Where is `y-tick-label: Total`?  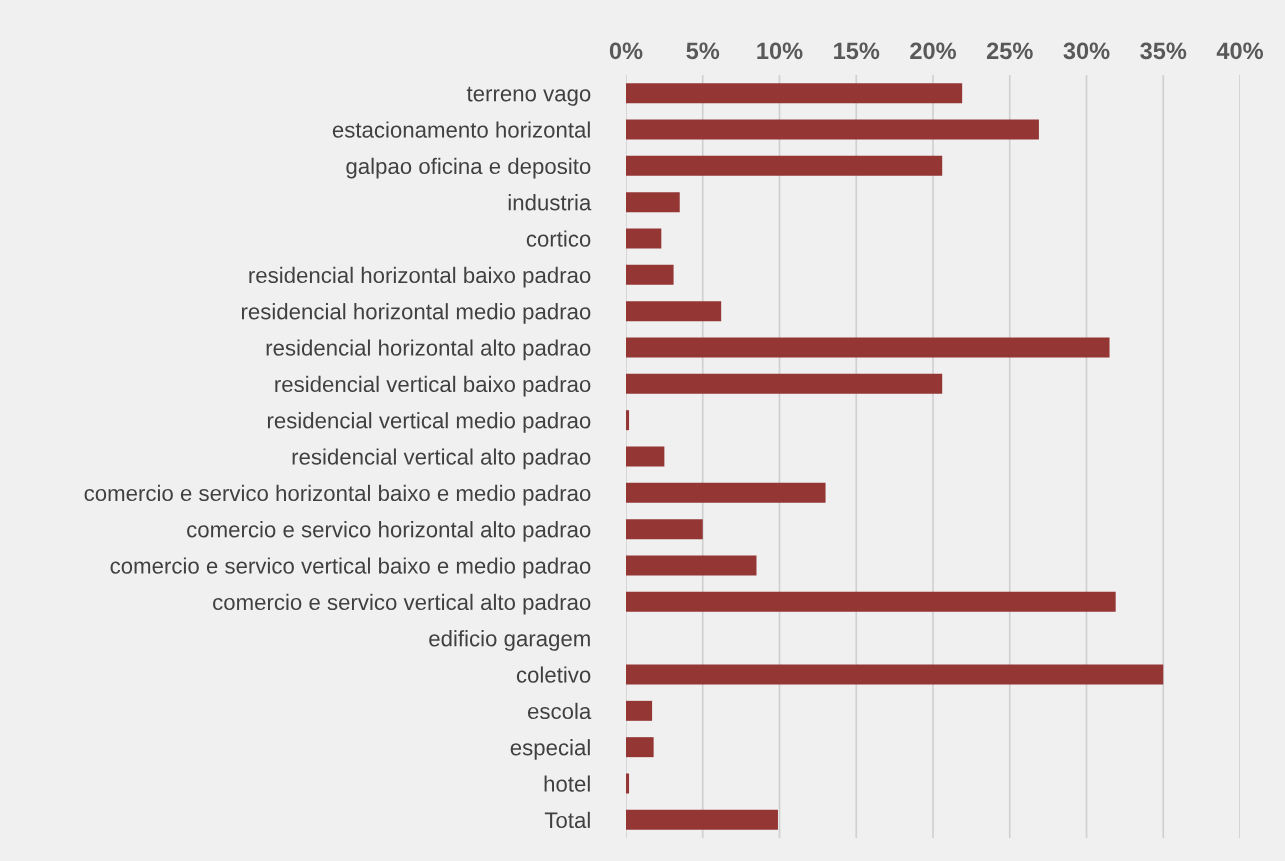
y-tick-label: Total is located at coordinates (567, 820).